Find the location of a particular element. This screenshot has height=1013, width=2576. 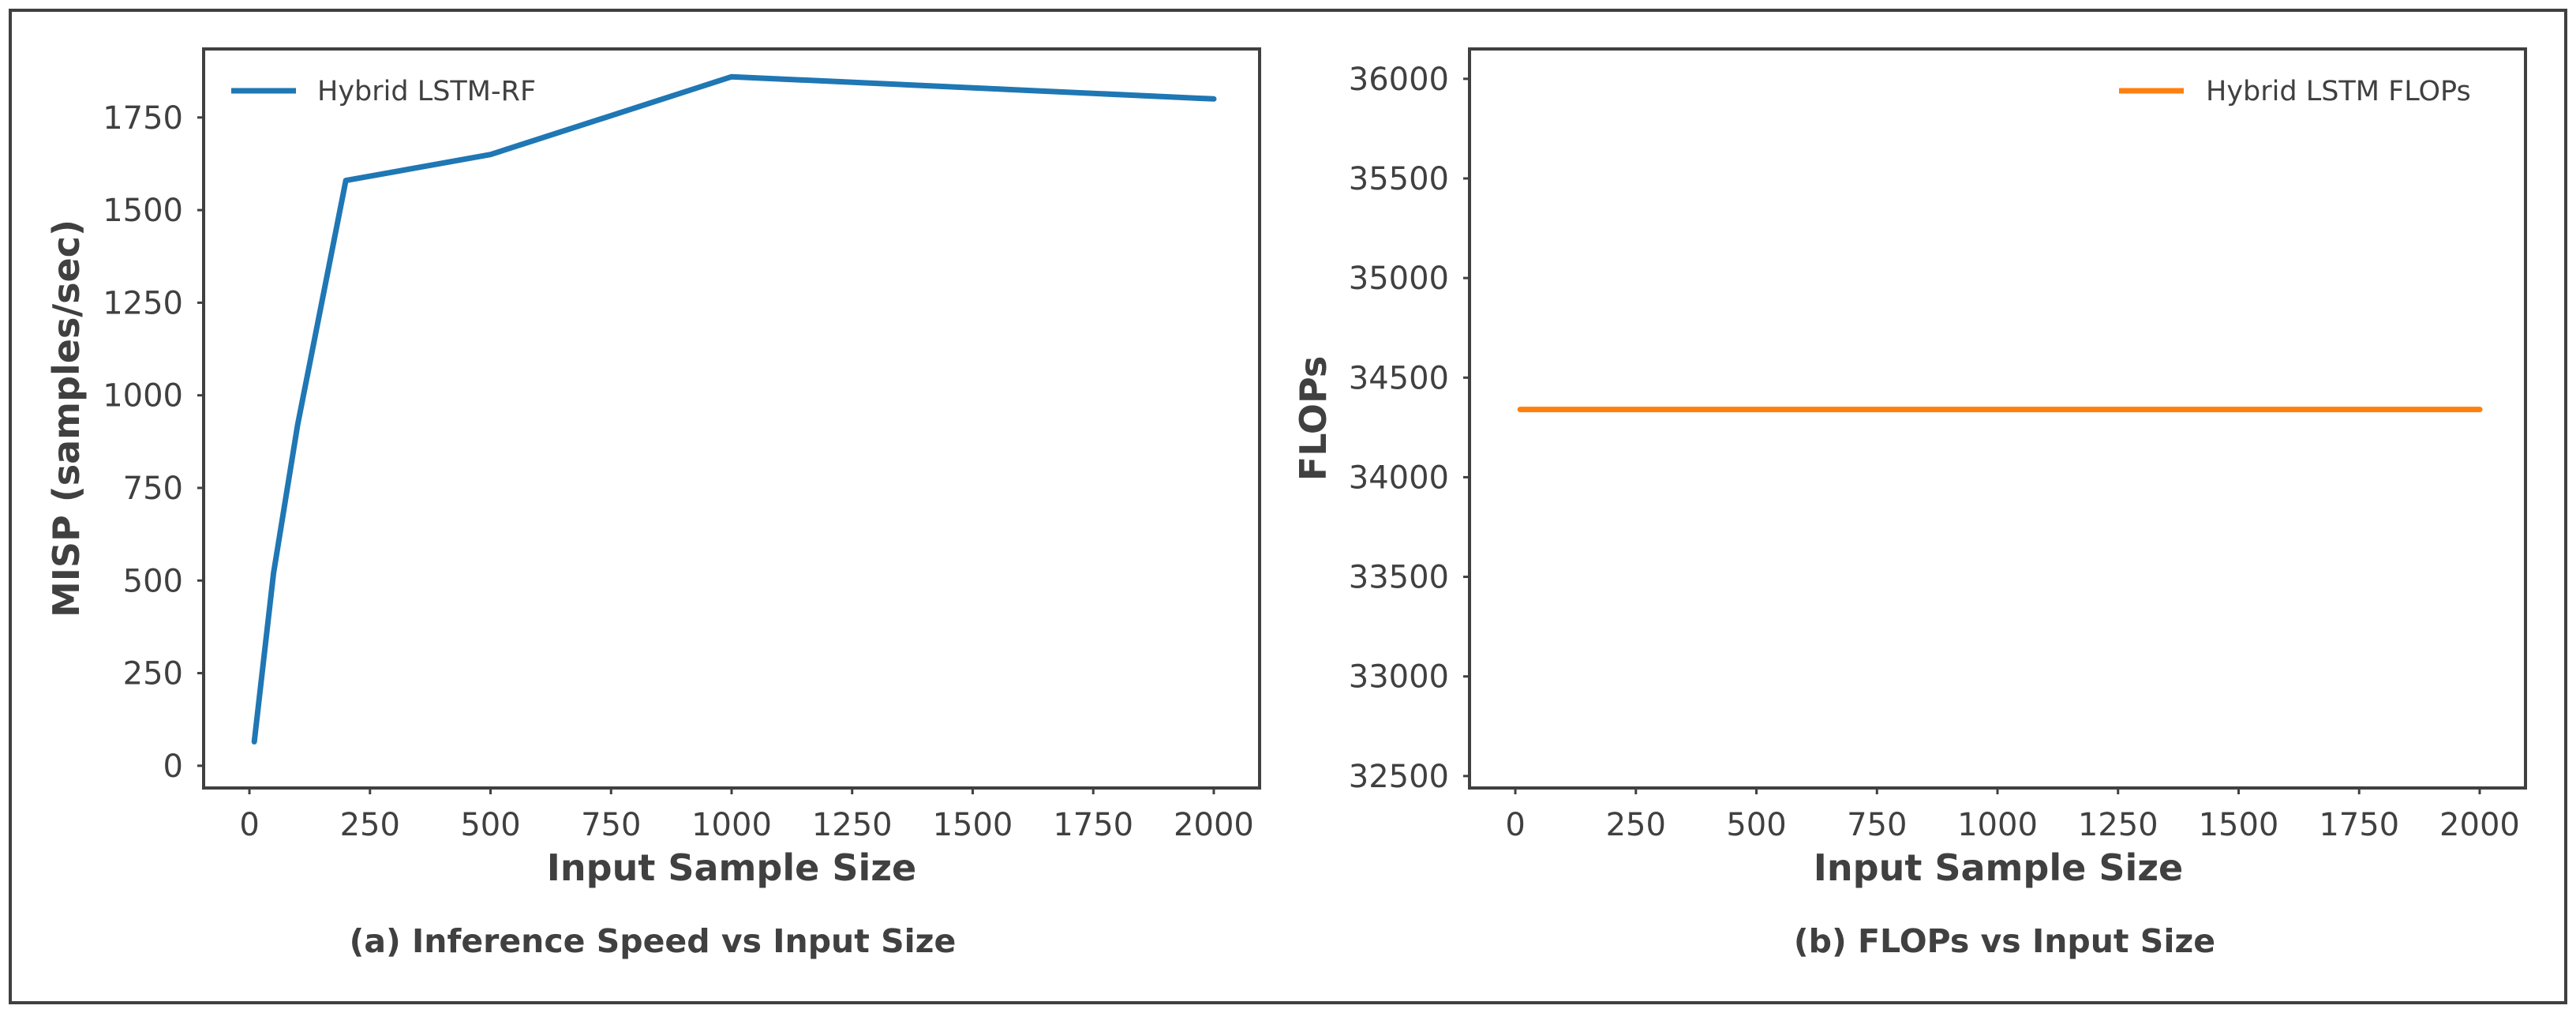

panel-a-y-ticks: 0 250 500 750 1000 1250 1500 1750 is located at coordinates (153, 442).